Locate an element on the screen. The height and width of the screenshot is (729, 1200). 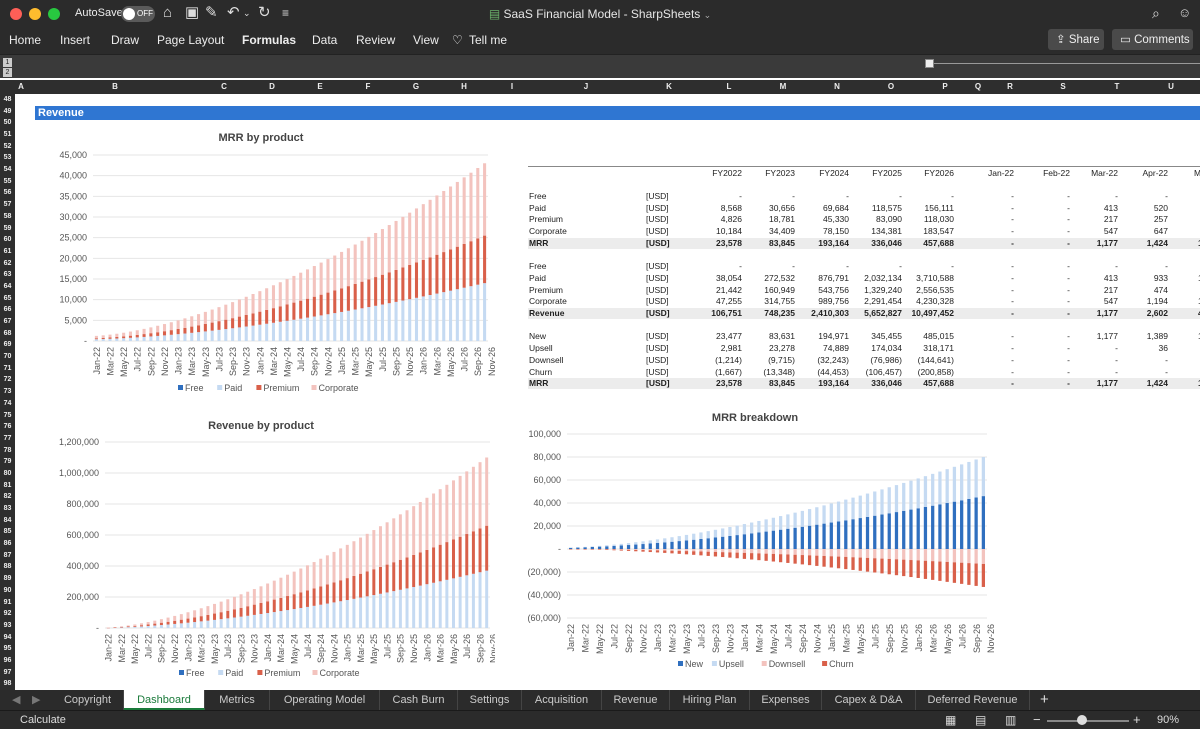
row-header: 83 is located at coordinates (7, 509).